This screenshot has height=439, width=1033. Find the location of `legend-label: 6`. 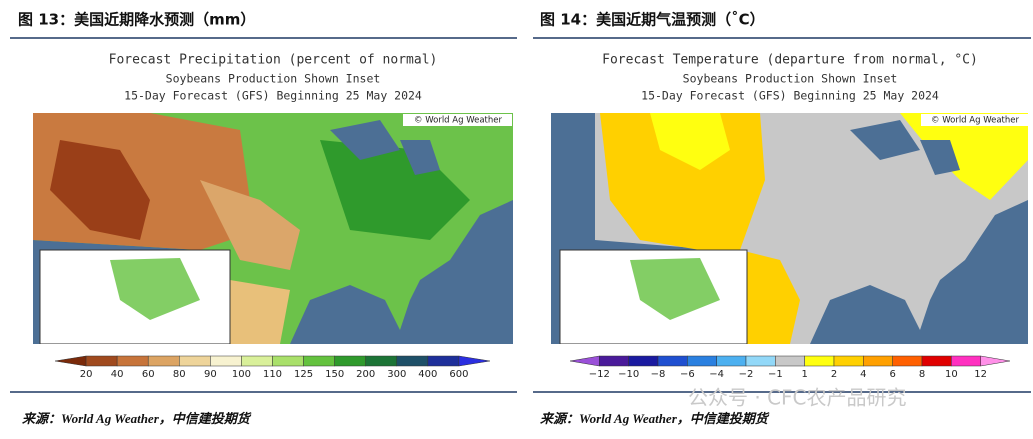

legend-label: 6 is located at coordinates (892, 374).